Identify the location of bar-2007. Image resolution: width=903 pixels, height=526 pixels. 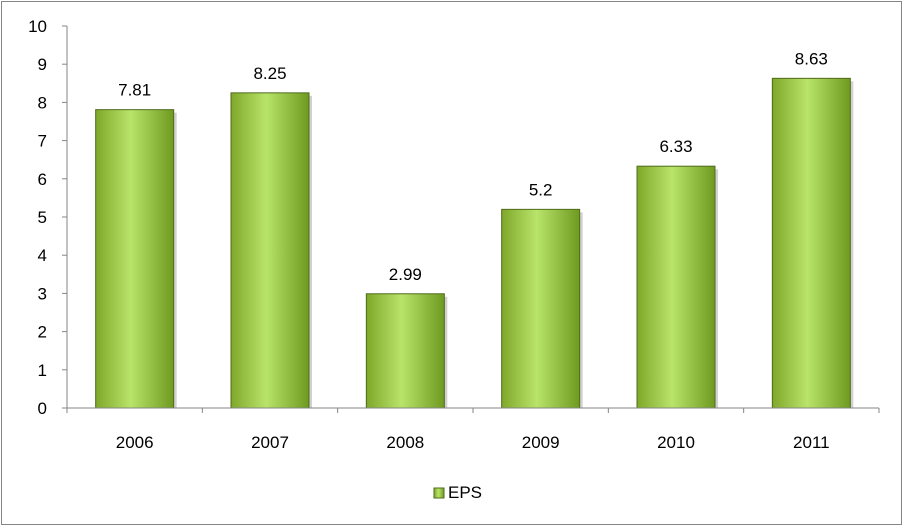
(270, 250).